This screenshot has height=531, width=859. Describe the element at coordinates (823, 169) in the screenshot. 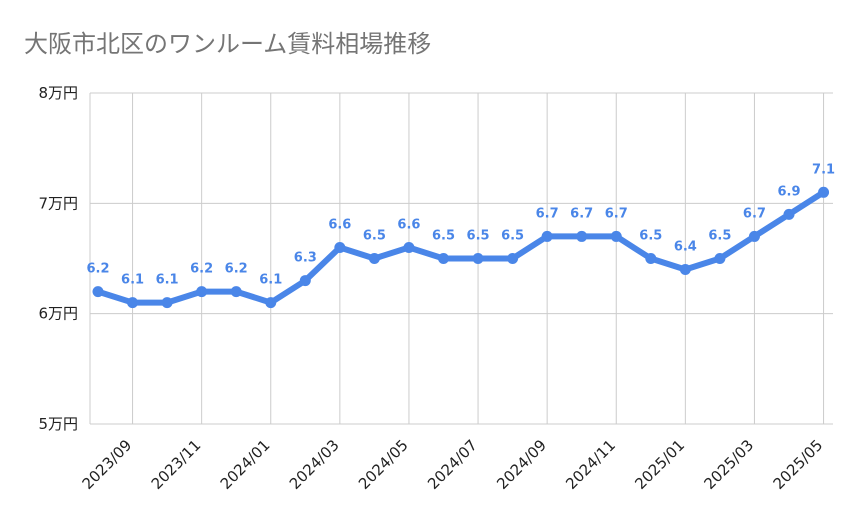

I see `data-label: 7.1` at that location.